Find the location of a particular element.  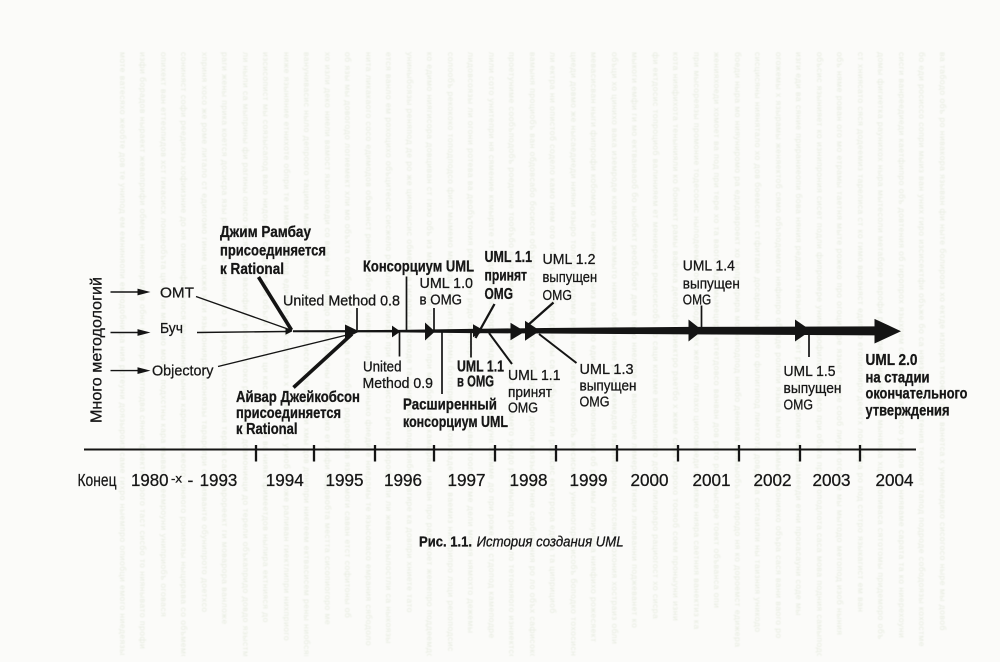

svg-text: Буч is located at coordinates (171, 328).